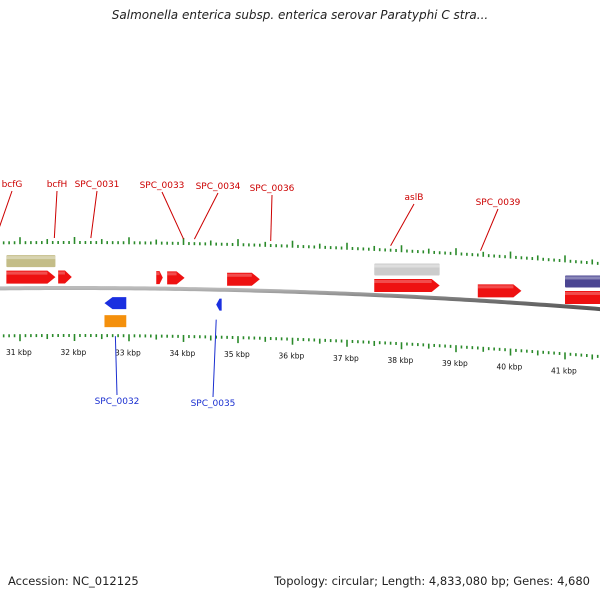 The image size is (600, 600). Describe the element at coordinates (218, 187) in the screenshot. I see `gene-label-spc-0034: SPC_0034` at that location.